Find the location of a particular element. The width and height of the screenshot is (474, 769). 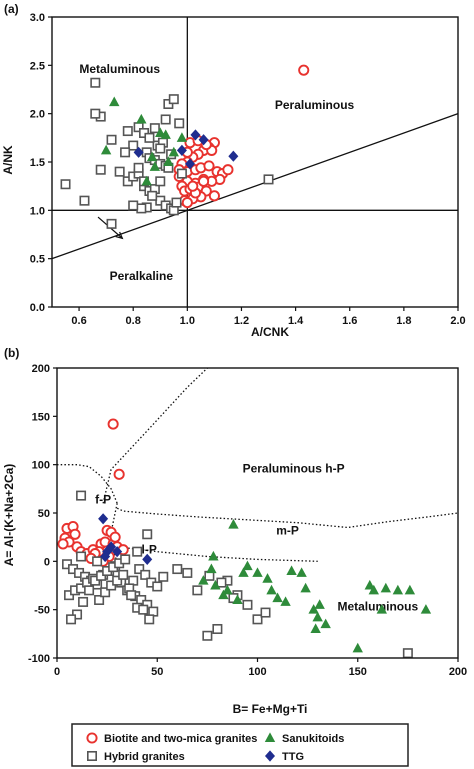

panel-a-points is located at coordinates (185, 146).